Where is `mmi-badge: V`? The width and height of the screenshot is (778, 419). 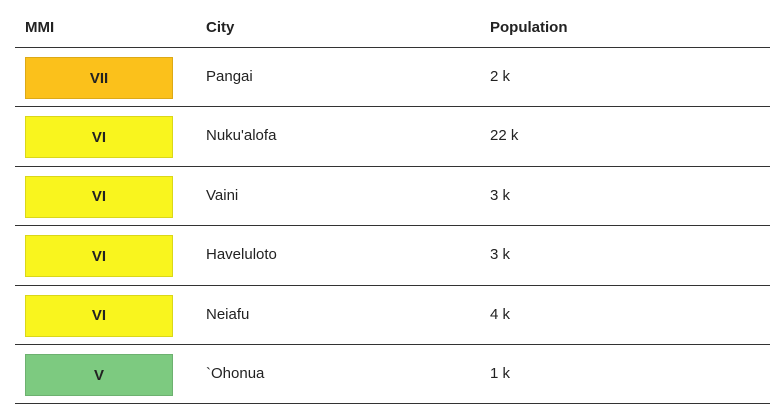
mmi-badge: V is located at coordinates (99, 375).